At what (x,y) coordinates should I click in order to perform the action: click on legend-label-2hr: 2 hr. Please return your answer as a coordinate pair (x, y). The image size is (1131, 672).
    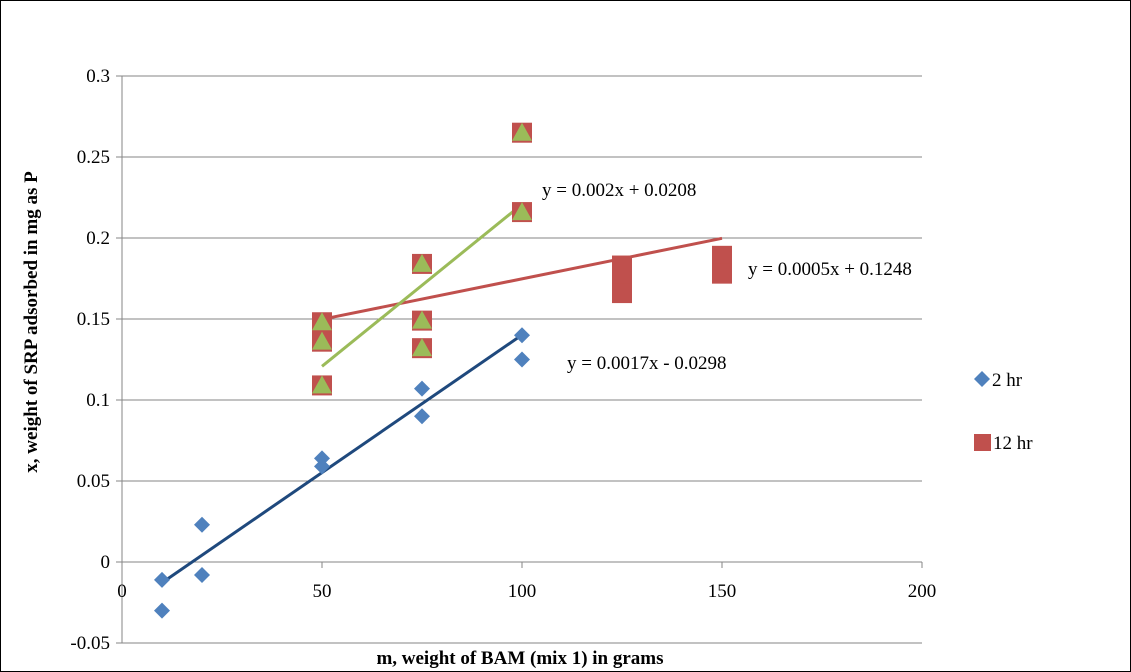
    Looking at the image, I should click on (1007, 380).